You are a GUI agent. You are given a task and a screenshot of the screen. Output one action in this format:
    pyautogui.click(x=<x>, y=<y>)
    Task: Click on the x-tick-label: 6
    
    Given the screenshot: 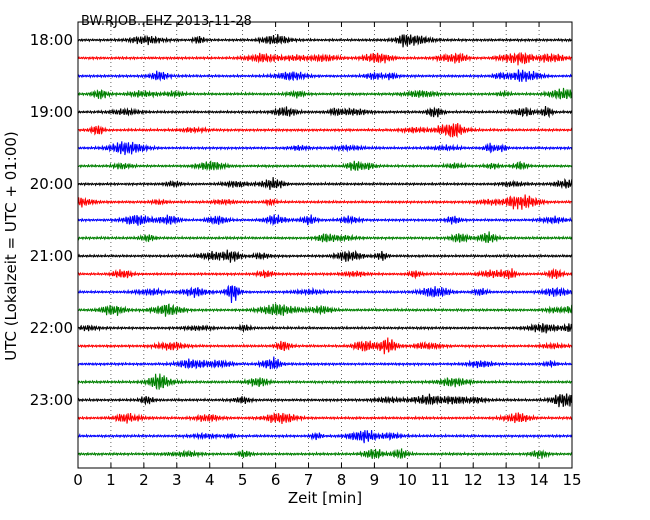 What is the action you would take?
    pyautogui.click(x=276, y=480)
    